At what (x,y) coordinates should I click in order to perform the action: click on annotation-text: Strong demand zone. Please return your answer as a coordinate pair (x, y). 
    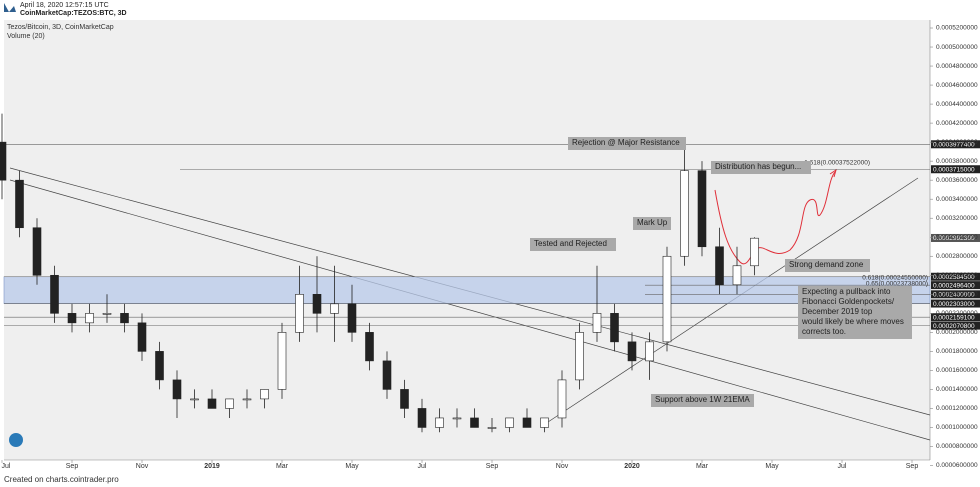
    Looking at the image, I should click on (826, 264).